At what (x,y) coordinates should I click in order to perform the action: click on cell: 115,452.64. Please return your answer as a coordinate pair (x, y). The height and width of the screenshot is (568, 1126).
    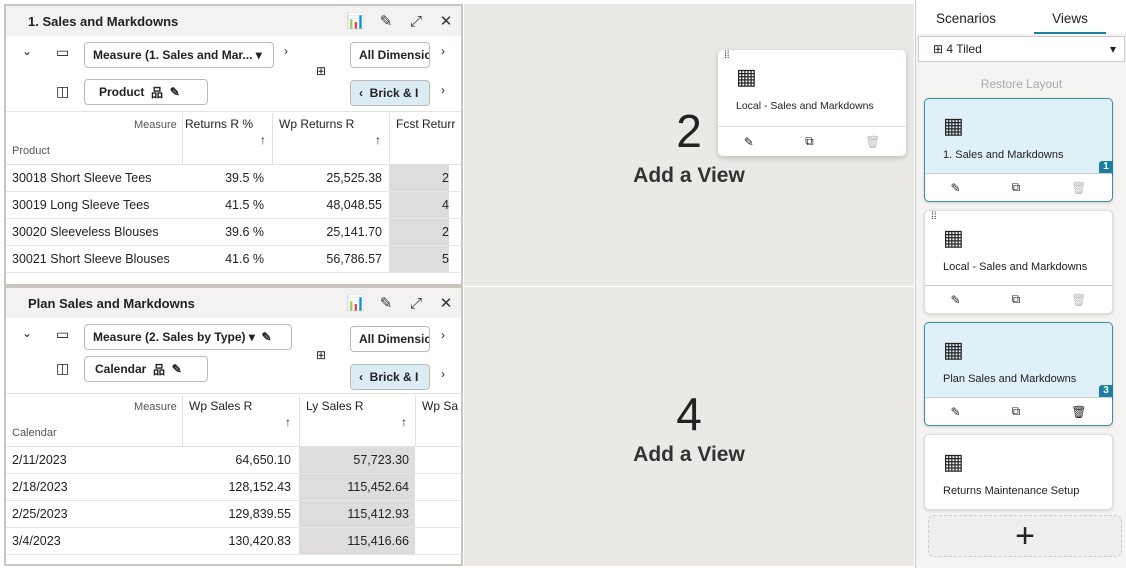
    Looking at the image, I should click on (357, 487).